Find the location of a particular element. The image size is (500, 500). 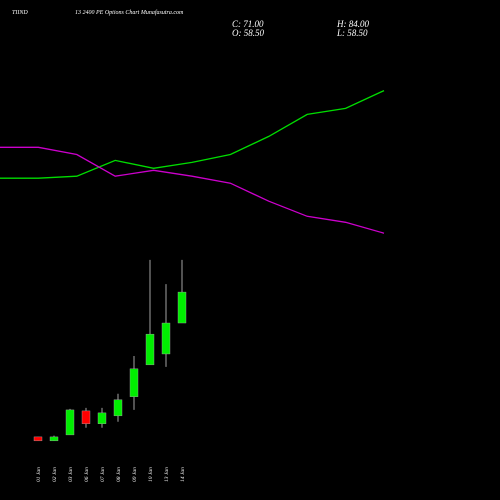

x-tick-label: 10 Jan is located at coordinates (151, 474).